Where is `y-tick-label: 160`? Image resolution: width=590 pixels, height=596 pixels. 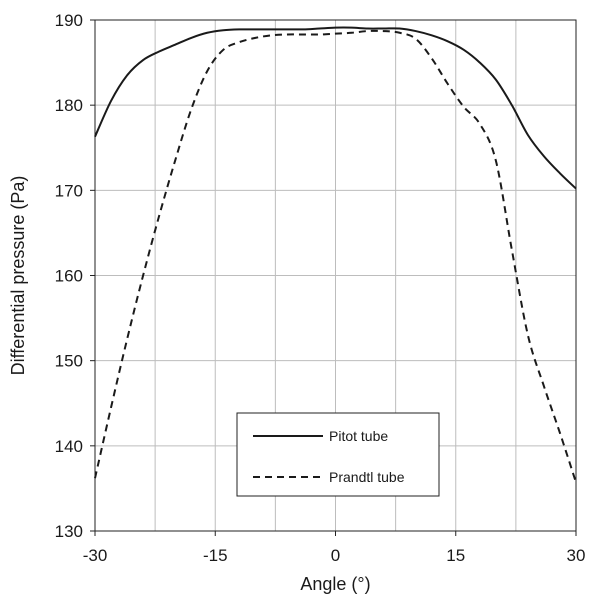
y-tick-label: 160 is located at coordinates (69, 276).